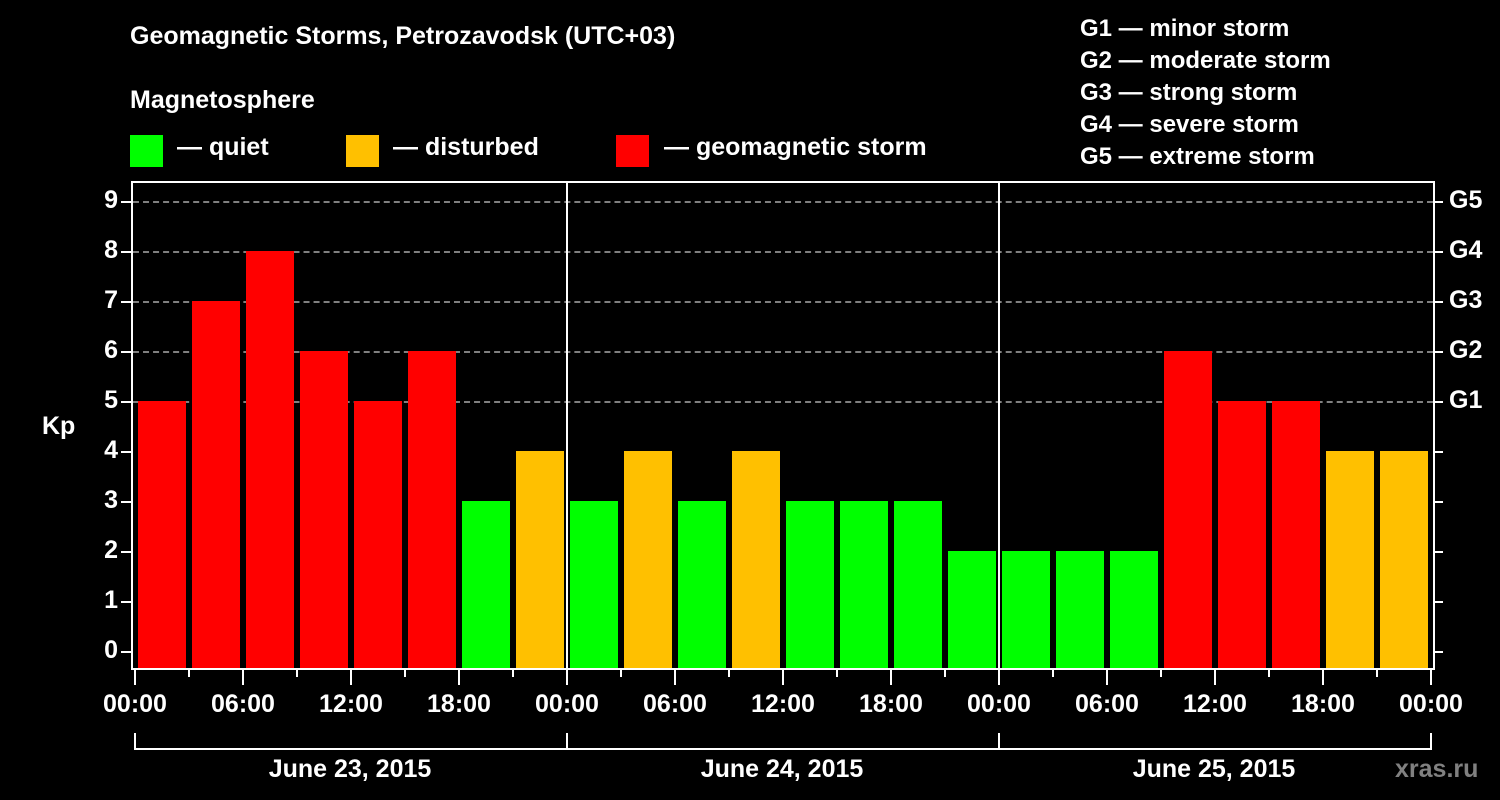 The width and height of the screenshot is (1500, 800). Describe the element at coordinates (1189, 92) in the screenshot. I see `storm-scale-g3: G3 — strong storm` at that location.